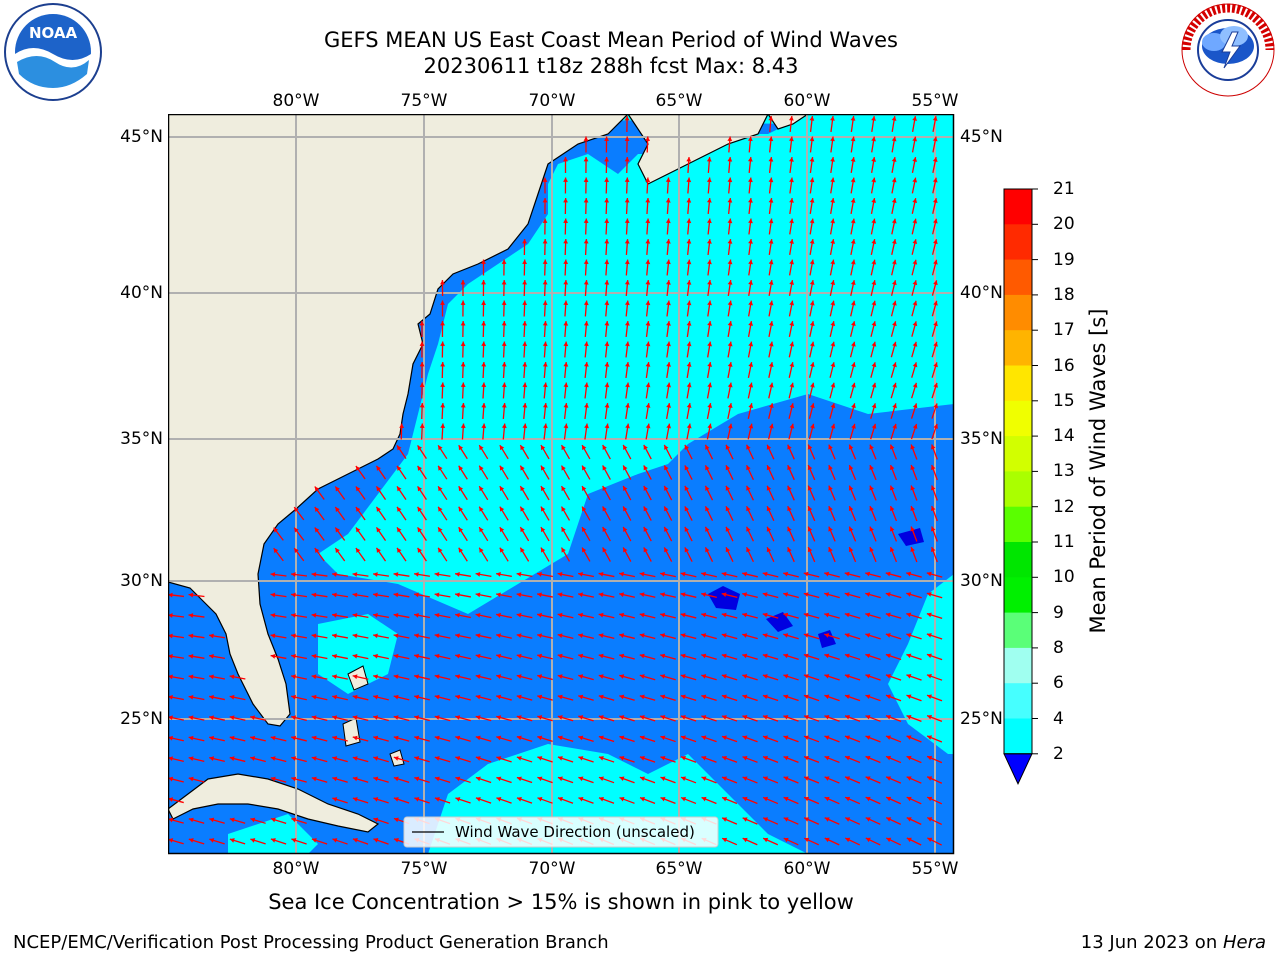 Image resolution: width=1280 pixels, height=960 pixels. What do you see at coordinates (788, 122) in the screenshot?
I see `land-newfoundland` at bounding box center [788, 122].